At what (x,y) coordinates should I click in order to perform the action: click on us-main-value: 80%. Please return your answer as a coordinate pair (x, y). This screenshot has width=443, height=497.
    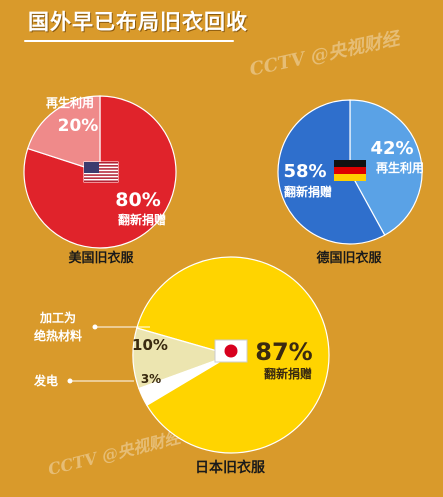
    Looking at the image, I should click on (137, 200).